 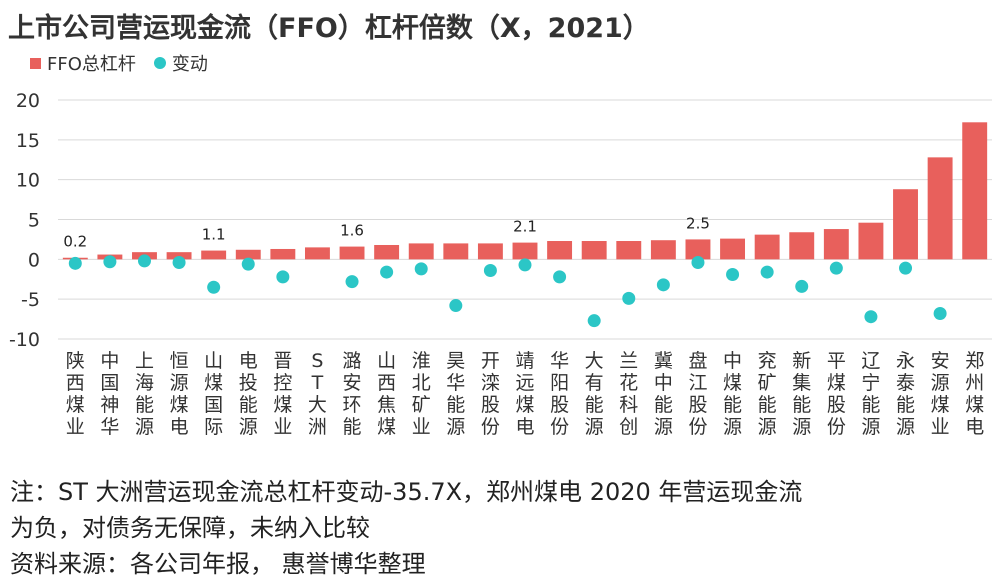 What do you see at coordinates (248, 383) in the screenshot?
I see `x-tick-label: 投` at bounding box center [248, 383].